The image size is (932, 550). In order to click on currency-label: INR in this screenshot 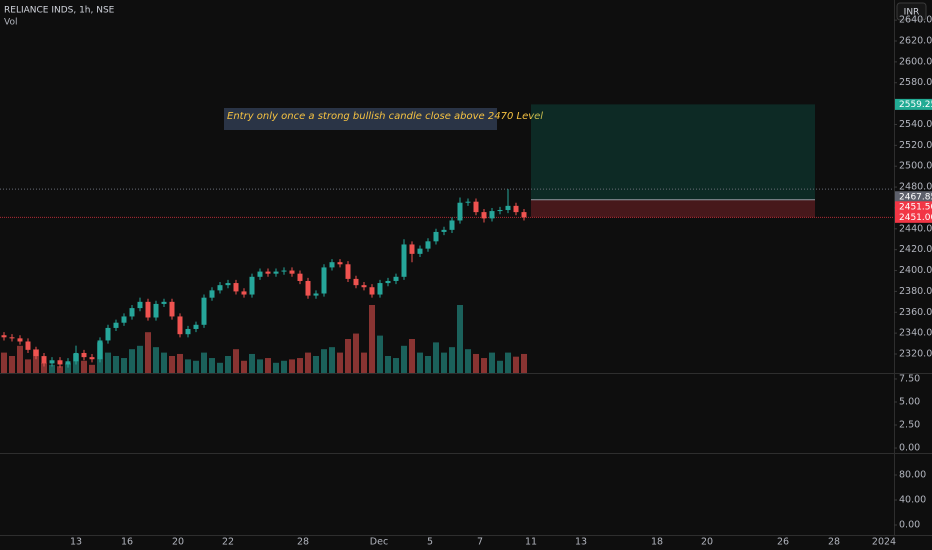, I will do `click(912, 13)`.